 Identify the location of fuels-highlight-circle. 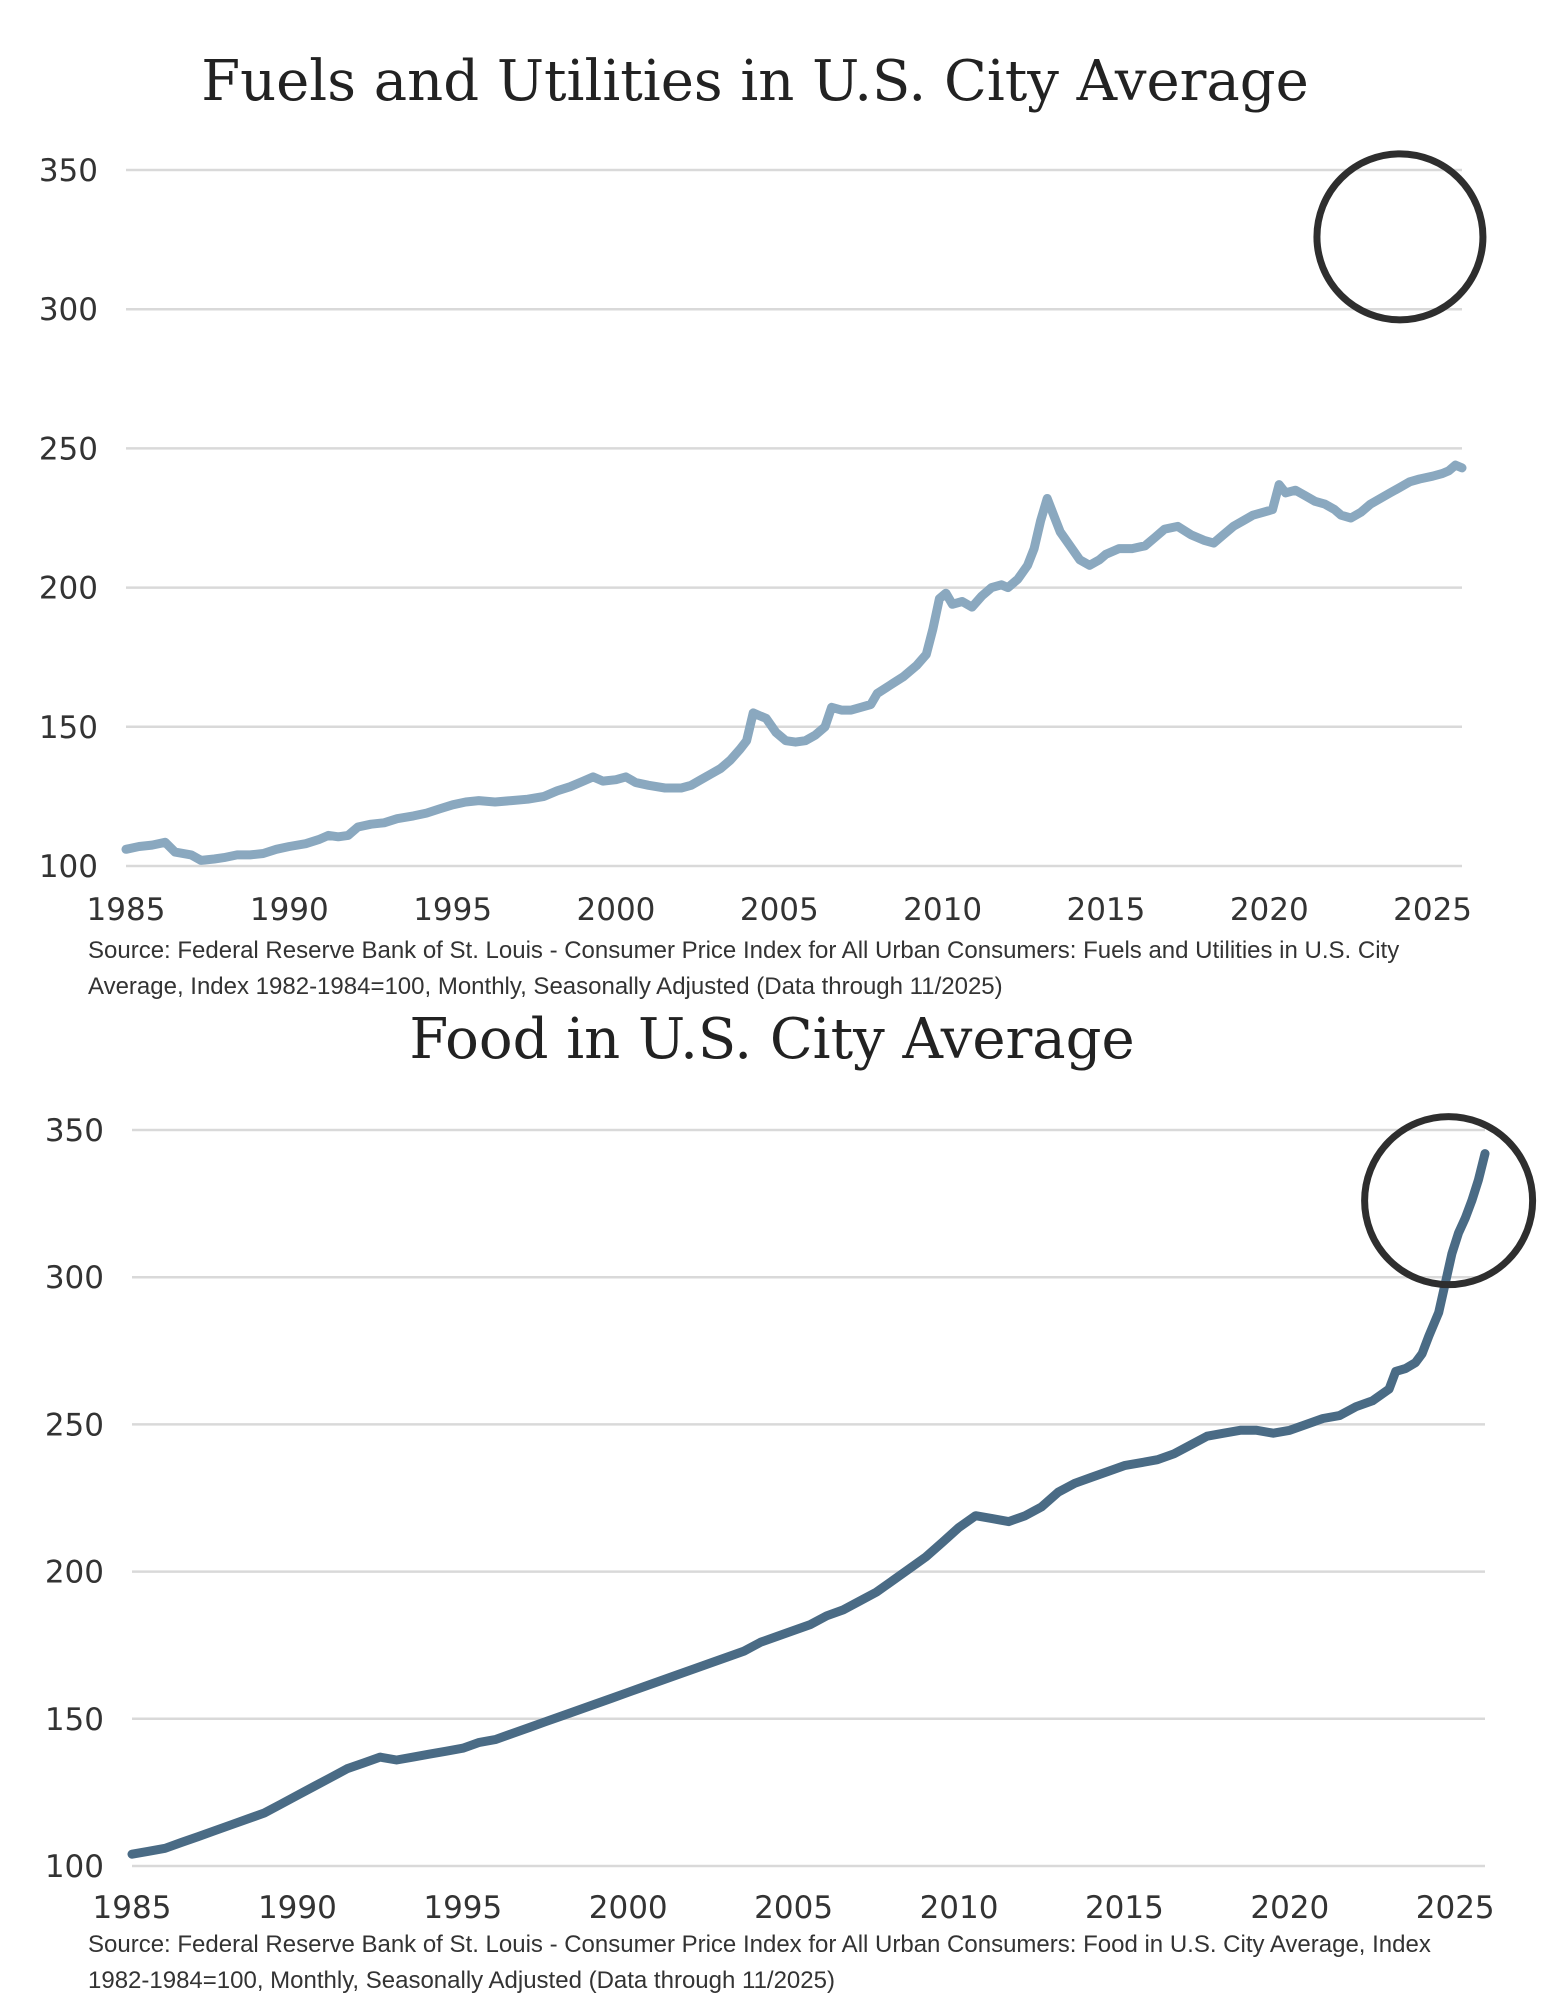
(1400, 237).